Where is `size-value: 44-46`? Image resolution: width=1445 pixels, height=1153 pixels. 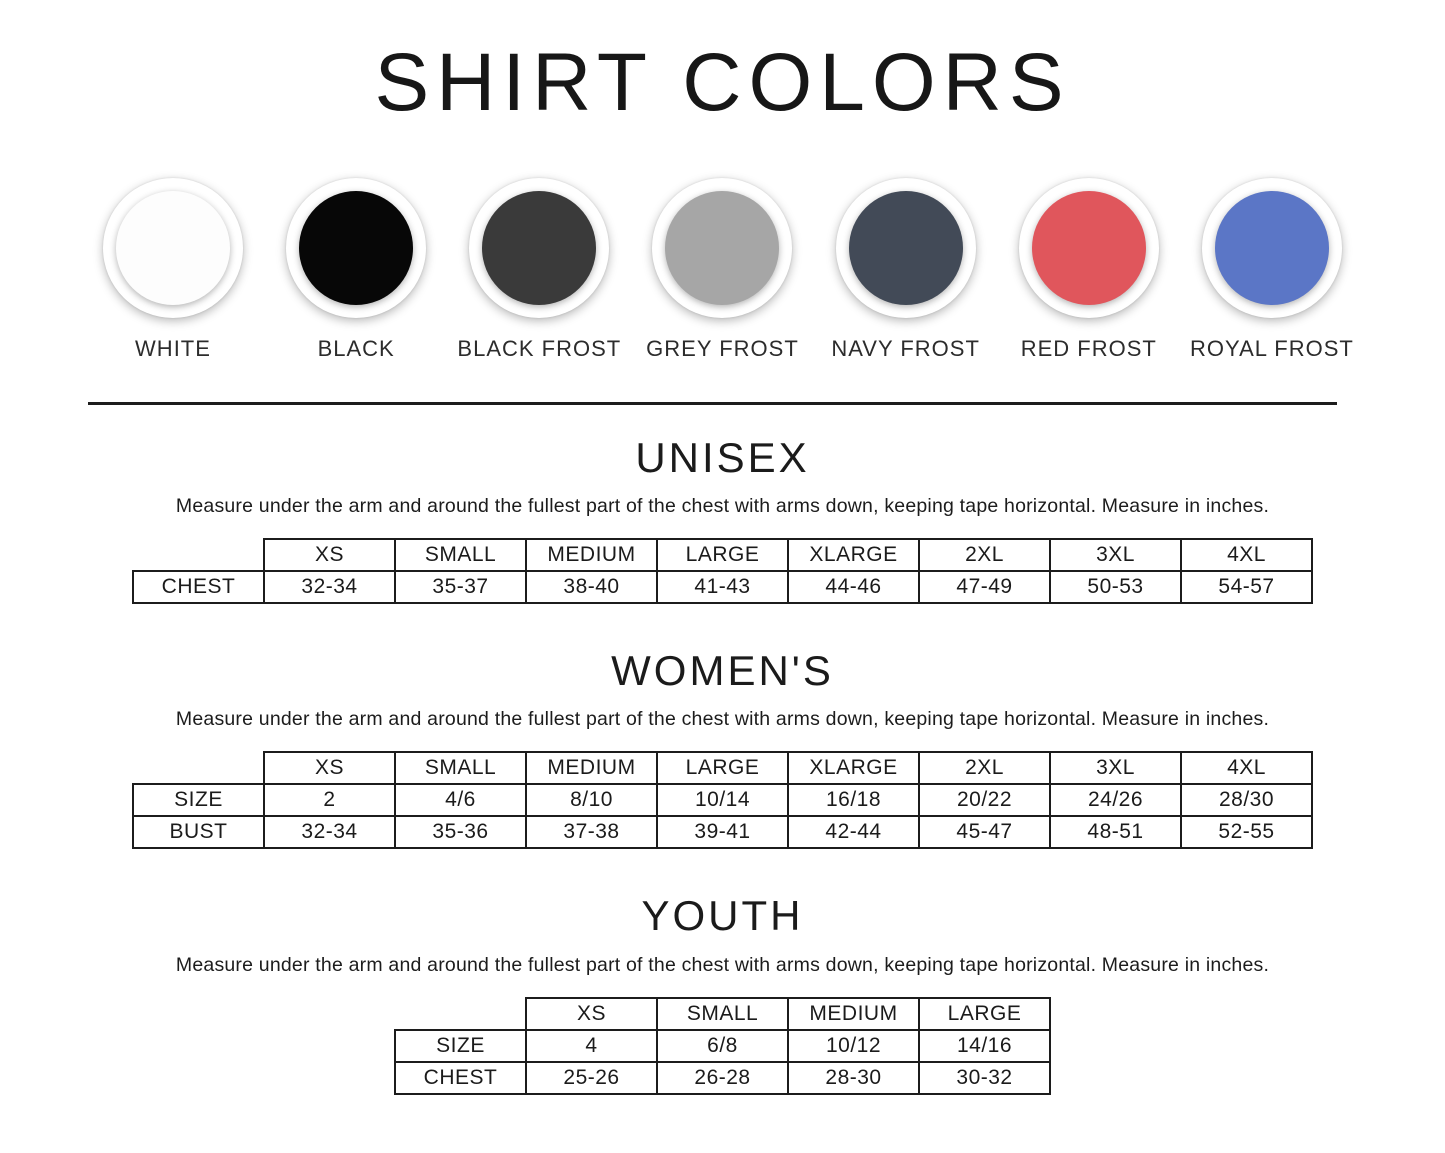
size-value: 44-46 is located at coordinates (853, 587).